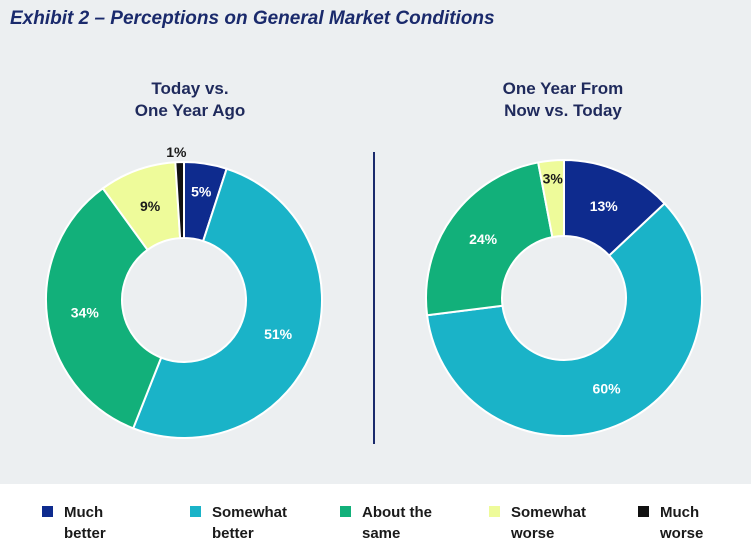 The image size is (751, 552). Describe the element at coordinates (607, 388) in the screenshot. I see `slice-label-next-year-somewhat-better: 60%` at that location.